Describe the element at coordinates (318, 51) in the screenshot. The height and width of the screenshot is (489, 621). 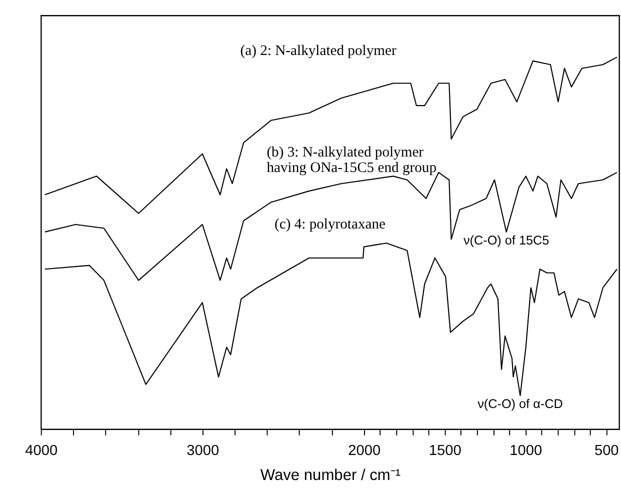
I see `series-label: (a) 2: N-alkylated polymer` at that location.